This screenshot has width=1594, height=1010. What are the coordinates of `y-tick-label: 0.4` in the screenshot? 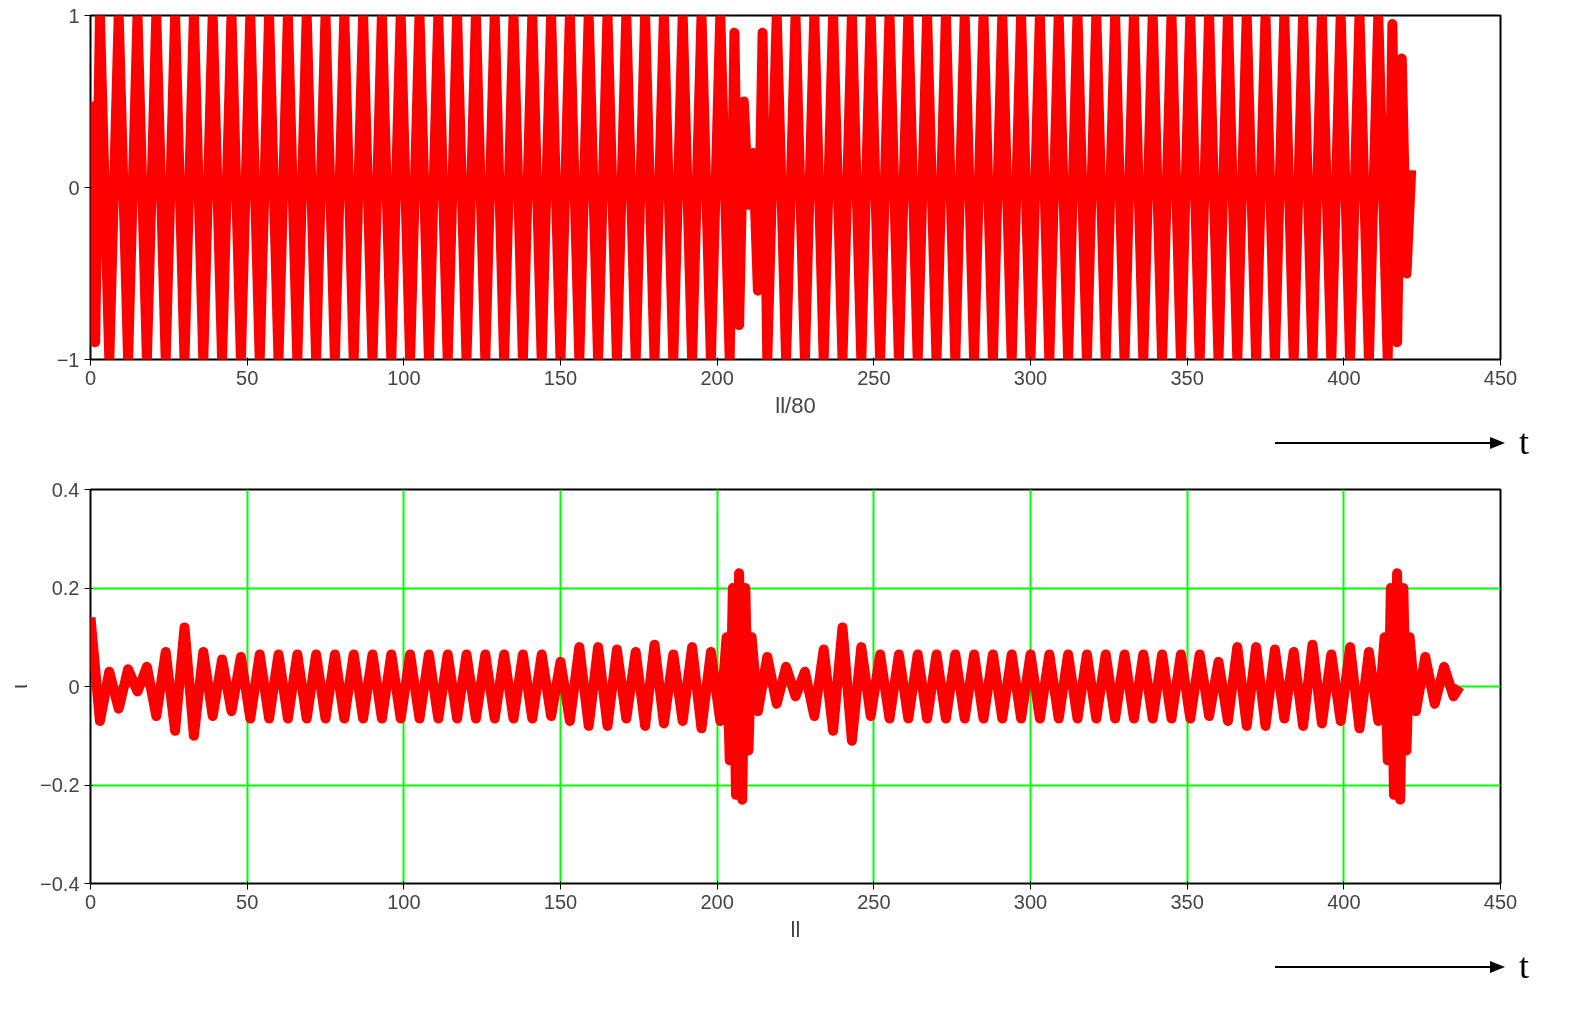 It's located at (65, 489).